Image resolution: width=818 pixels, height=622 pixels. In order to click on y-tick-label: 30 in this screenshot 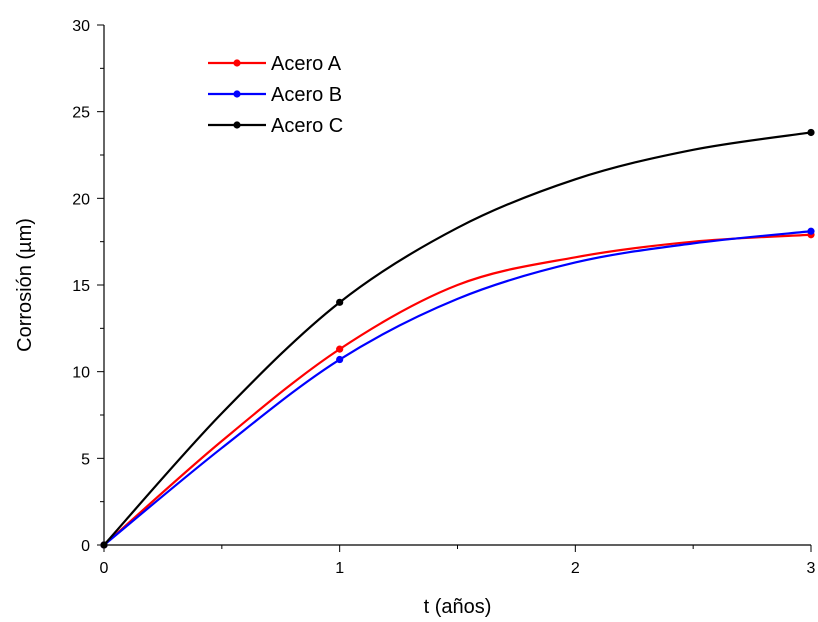, I will do `click(81, 26)`.